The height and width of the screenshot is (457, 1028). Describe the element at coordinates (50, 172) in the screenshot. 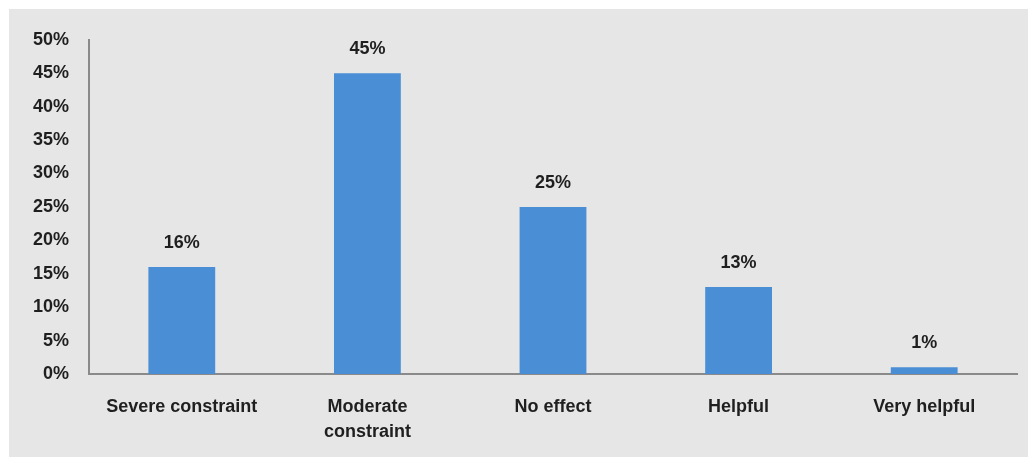

I see `y-tick-label: 30%` at that location.